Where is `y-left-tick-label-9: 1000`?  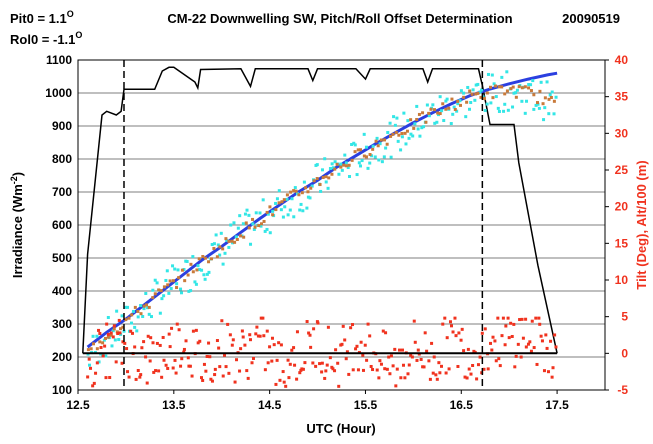
y-left-tick-label-9: 1000 is located at coordinates (58, 93).